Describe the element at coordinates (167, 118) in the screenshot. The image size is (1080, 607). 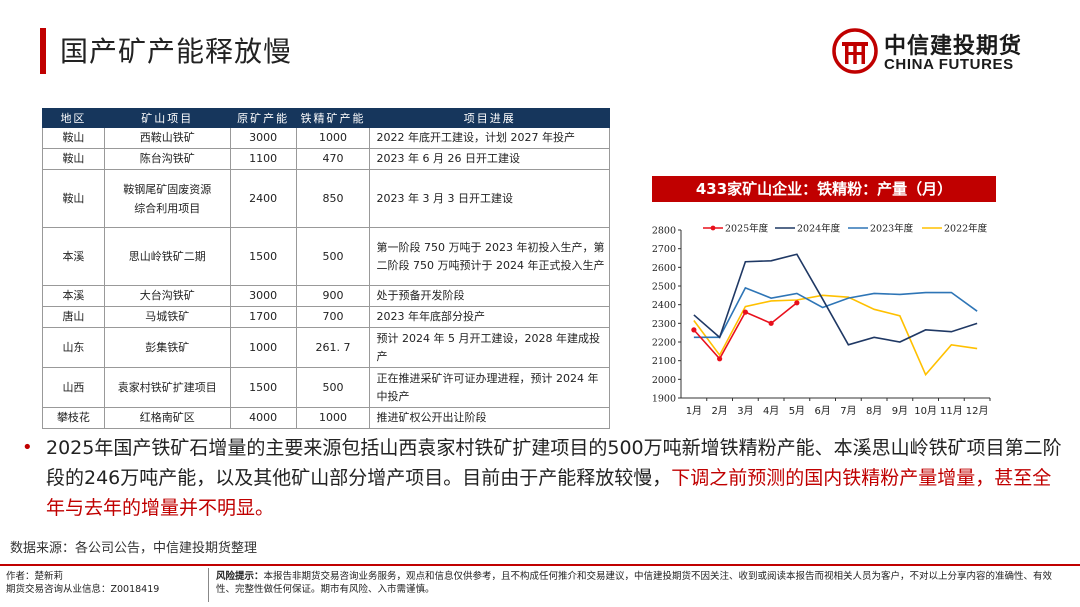
I see `column-header-project: 矿山项目` at that location.